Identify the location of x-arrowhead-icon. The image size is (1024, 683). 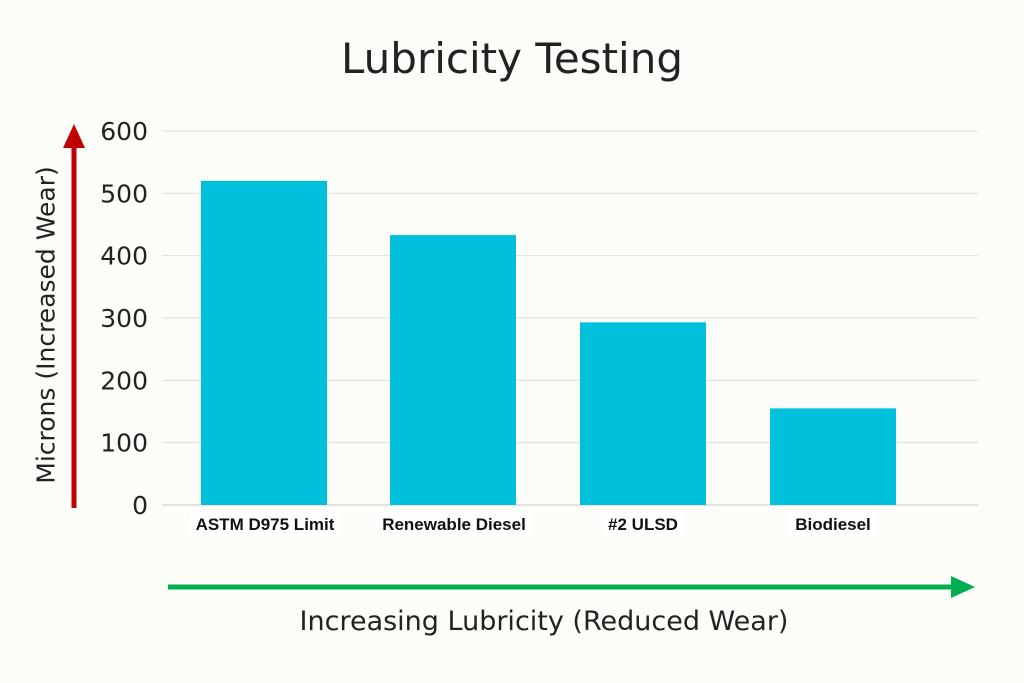
(963, 587).